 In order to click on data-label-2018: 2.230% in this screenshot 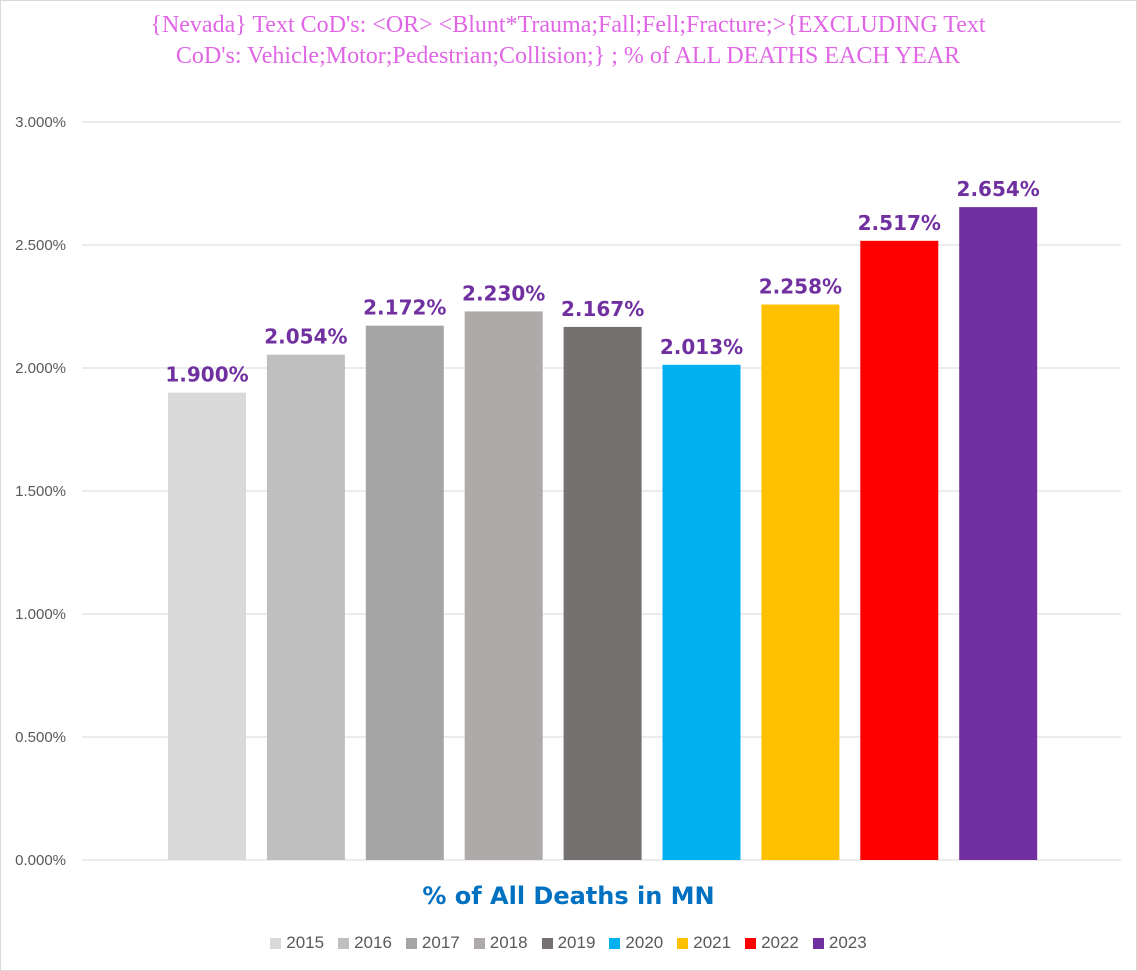, I will do `click(503, 293)`.